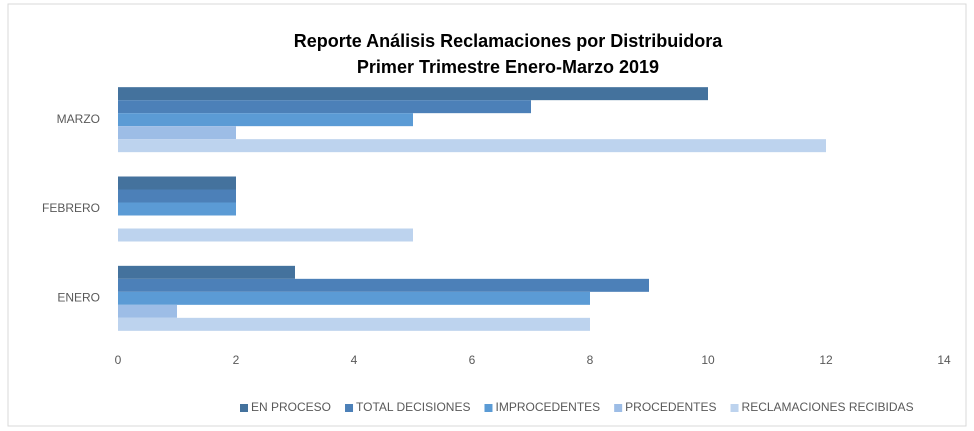  Describe the element at coordinates (78, 119) in the screenshot. I see `y-tick-label: MARZO` at that location.